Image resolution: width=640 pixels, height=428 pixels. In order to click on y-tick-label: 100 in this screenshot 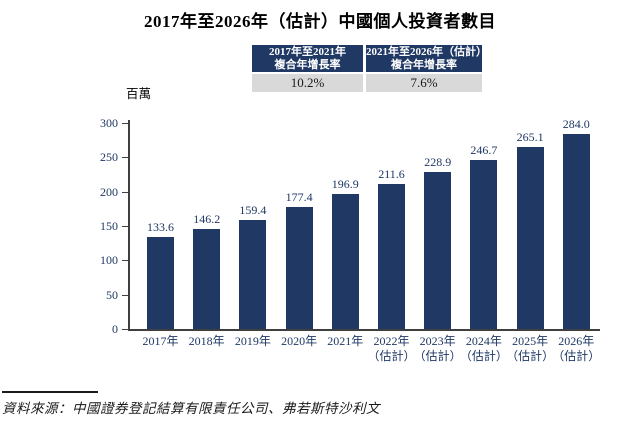, I will do `click(109, 260)`.